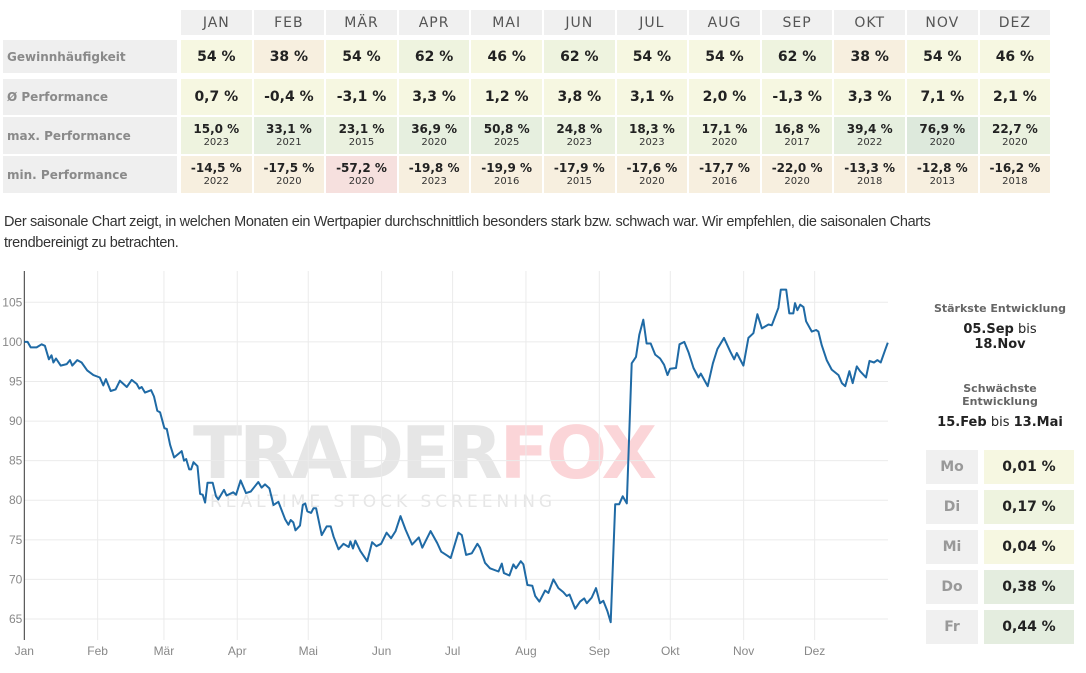  What do you see at coordinates (1000, 344) in the screenshot?
I see `strongest-to: 18.Nov` at bounding box center [1000, 344].